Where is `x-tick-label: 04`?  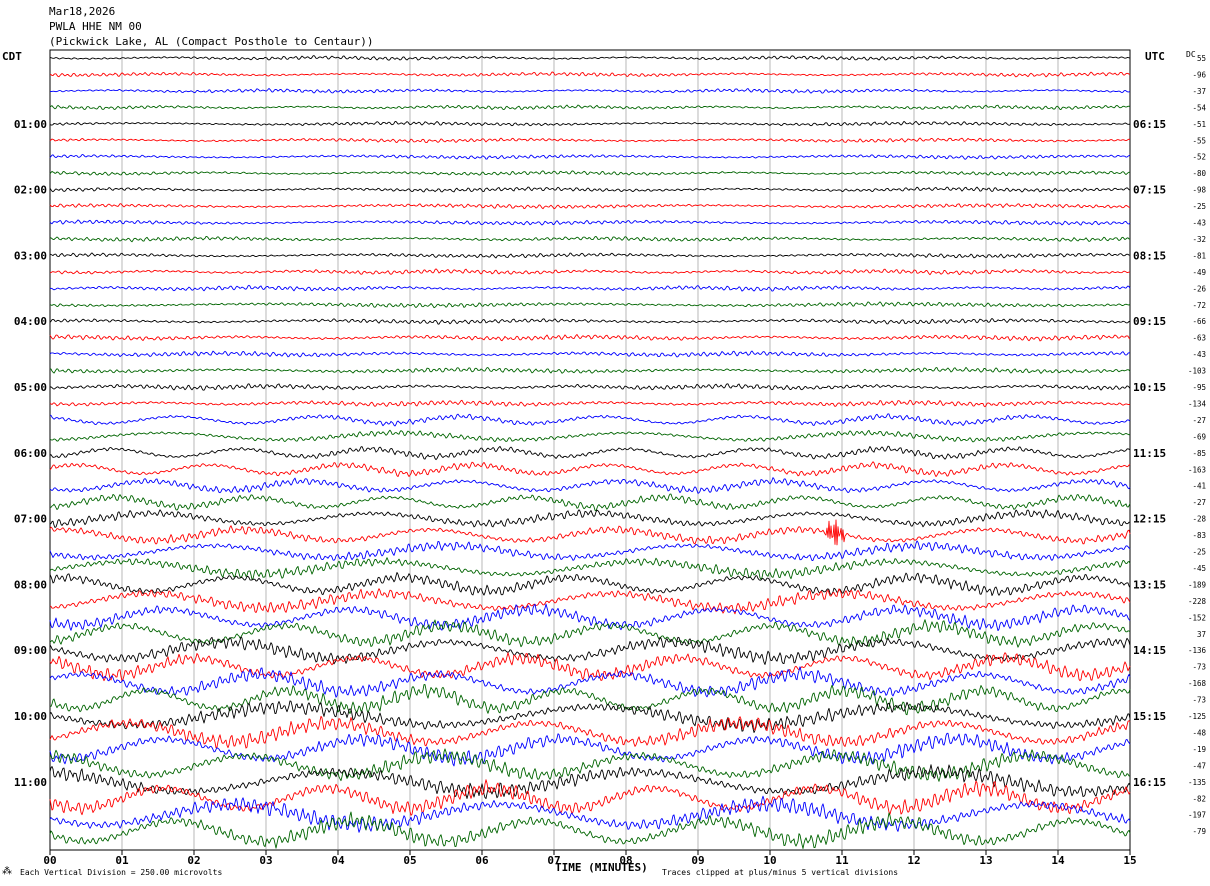 x-tick-label: 04 is located at coordinates (338, 860).